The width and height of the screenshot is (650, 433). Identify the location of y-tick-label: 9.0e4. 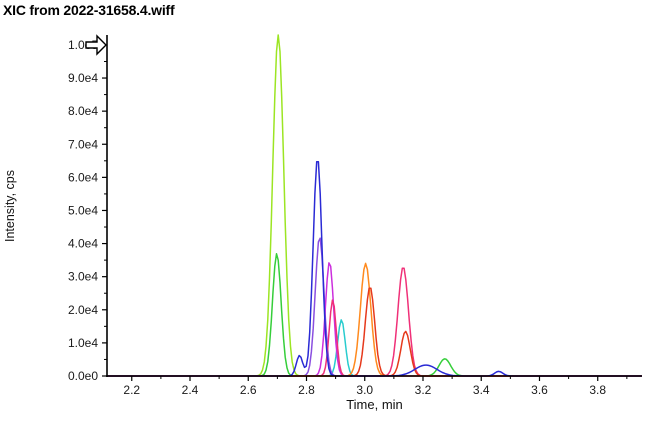
(83, 78).